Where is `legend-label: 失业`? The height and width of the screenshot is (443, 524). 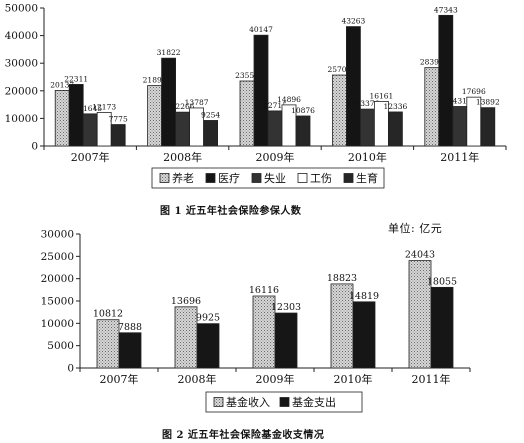 legend-label: 失业 is located at coordinates (275, 178).